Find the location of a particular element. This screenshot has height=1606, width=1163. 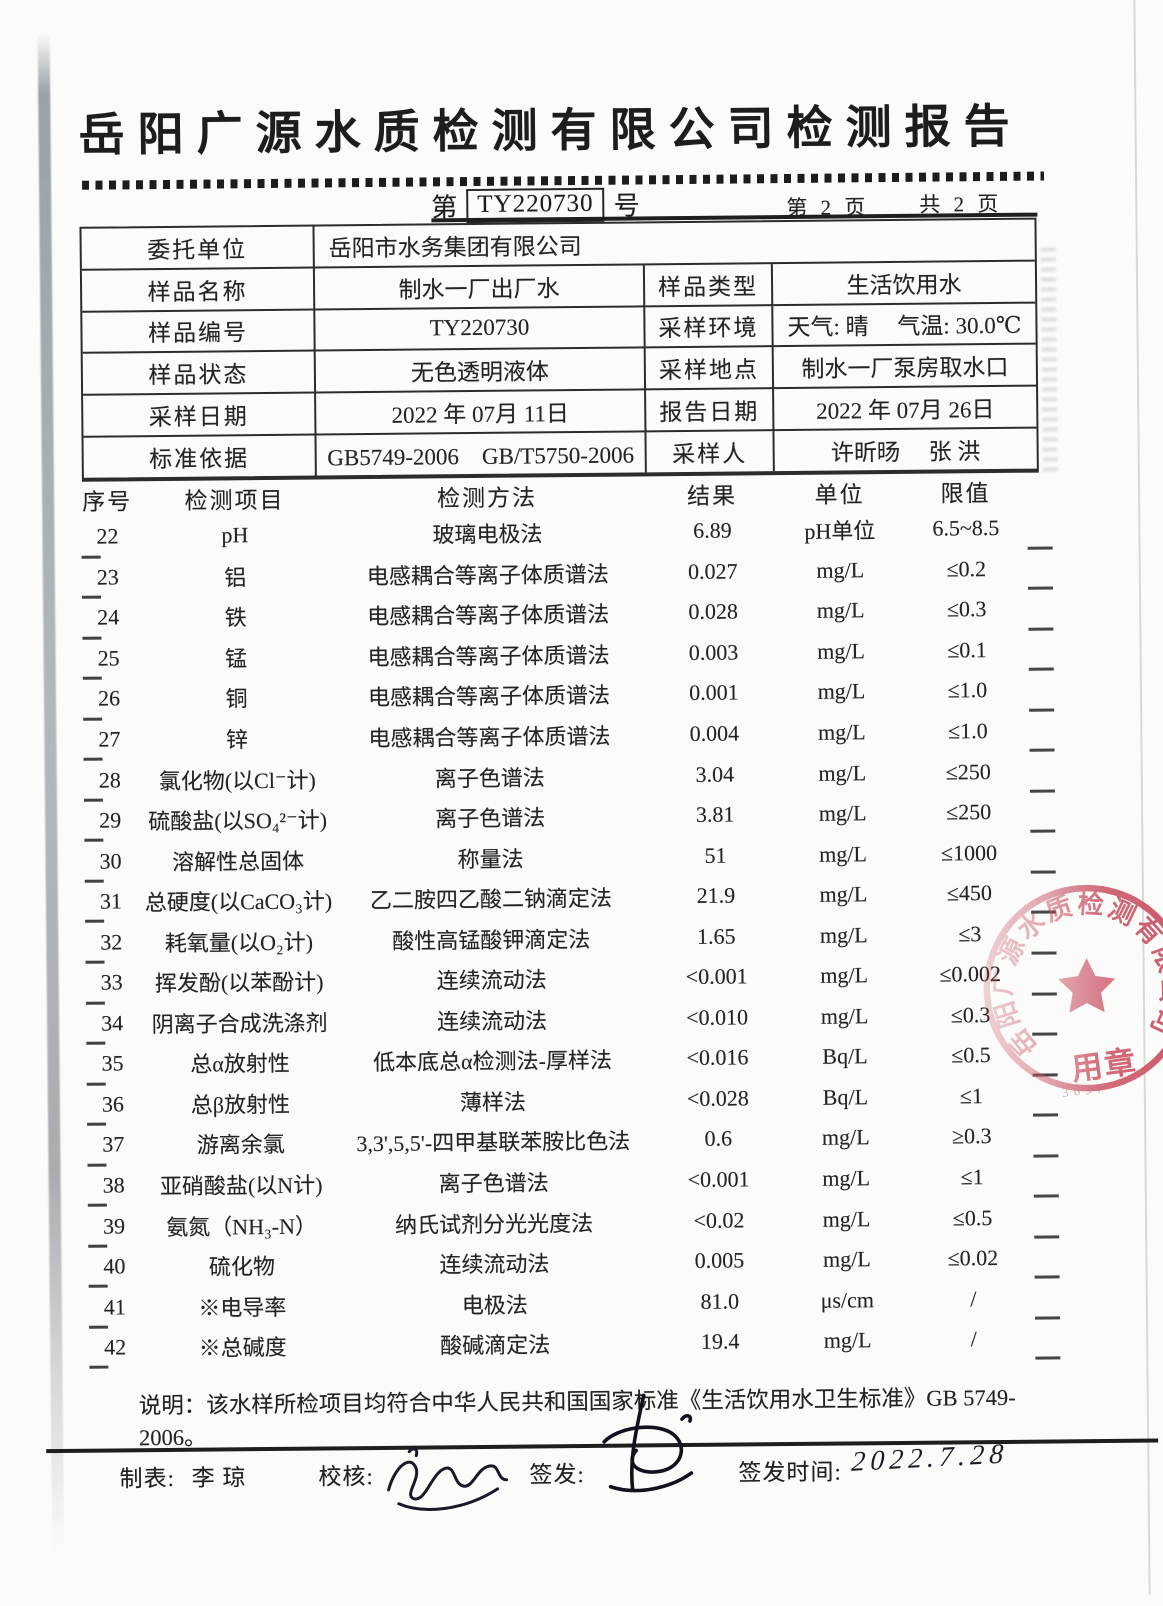

sample-state-value: 无色透明液体 is located at coordinates (481, 371).